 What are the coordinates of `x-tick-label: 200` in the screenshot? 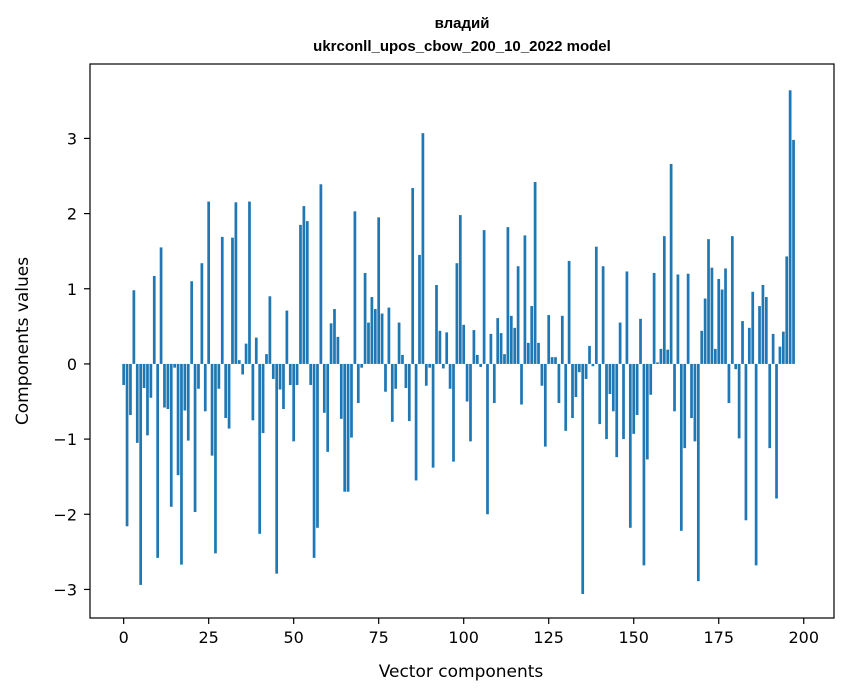 It's located at (803, 637).